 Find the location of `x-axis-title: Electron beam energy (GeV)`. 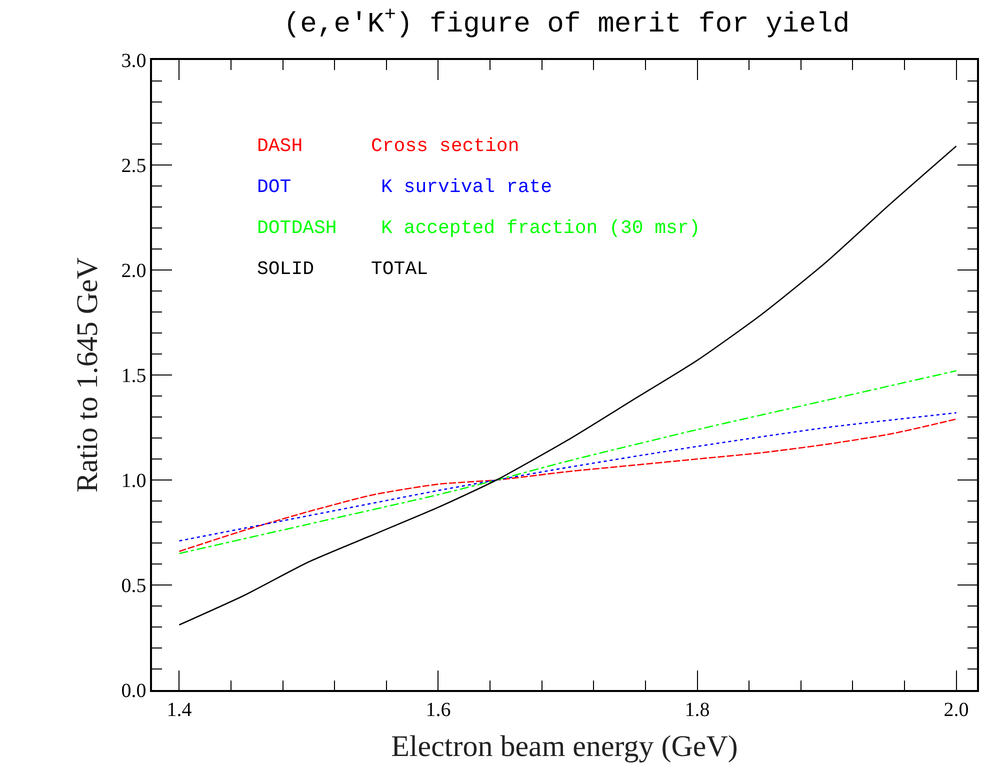

x-axis-title: Electron beam energy (GeV) is located at coordinates (564, 746).